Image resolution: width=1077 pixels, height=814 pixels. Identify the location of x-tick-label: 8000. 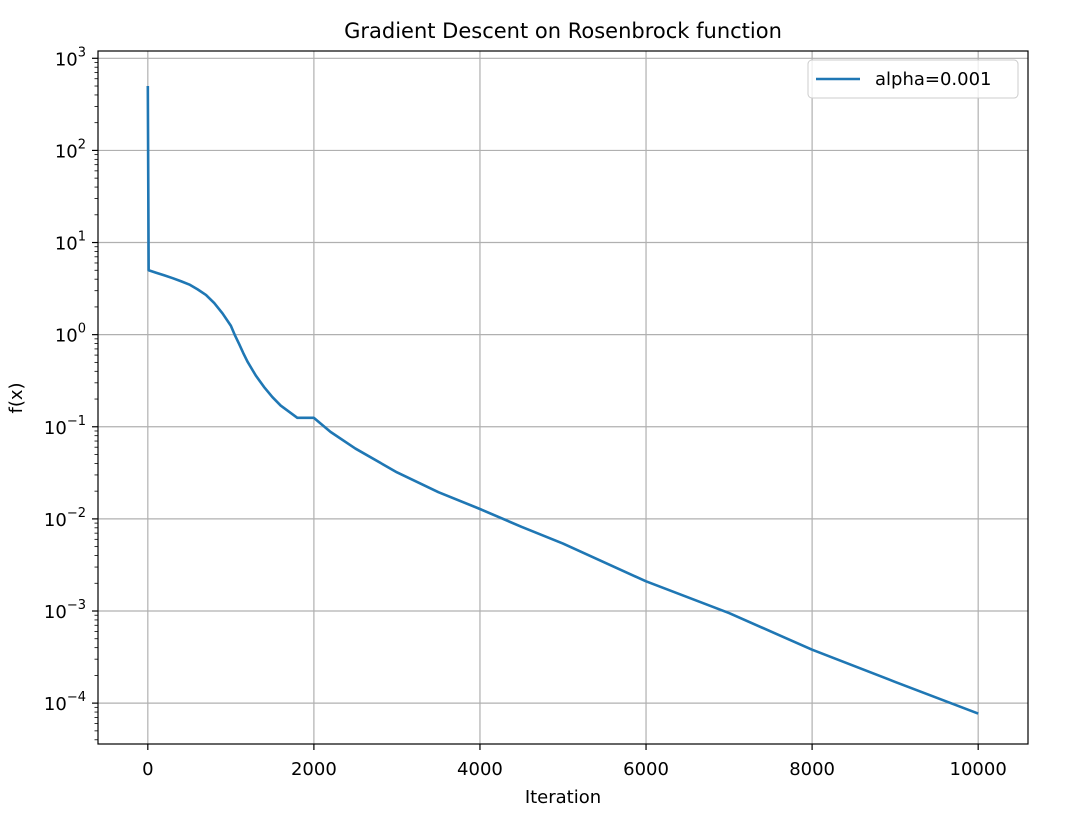
(812, 769).